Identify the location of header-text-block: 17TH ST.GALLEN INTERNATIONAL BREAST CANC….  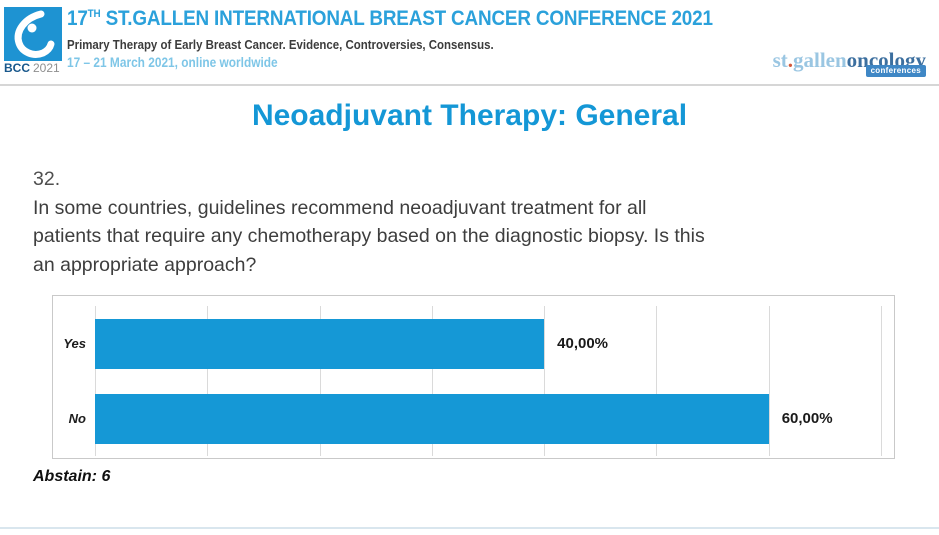
(426, 38).